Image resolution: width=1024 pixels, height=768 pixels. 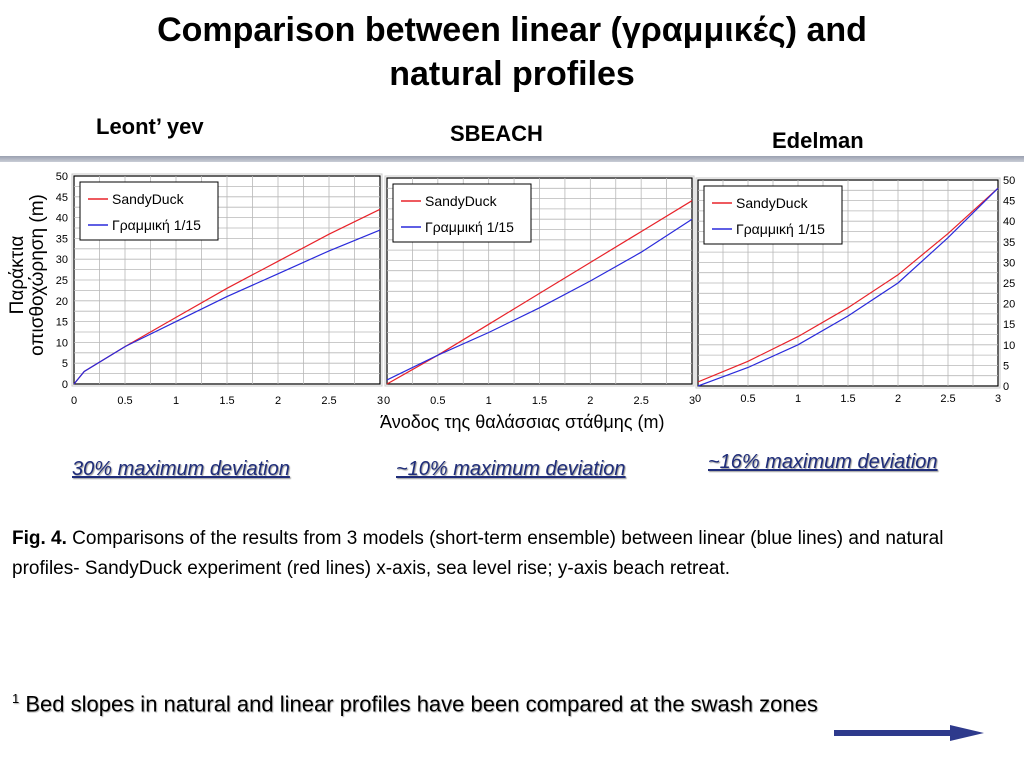 I want to click on chart3-x-tick-label: 2, so click(x=898, y=399).